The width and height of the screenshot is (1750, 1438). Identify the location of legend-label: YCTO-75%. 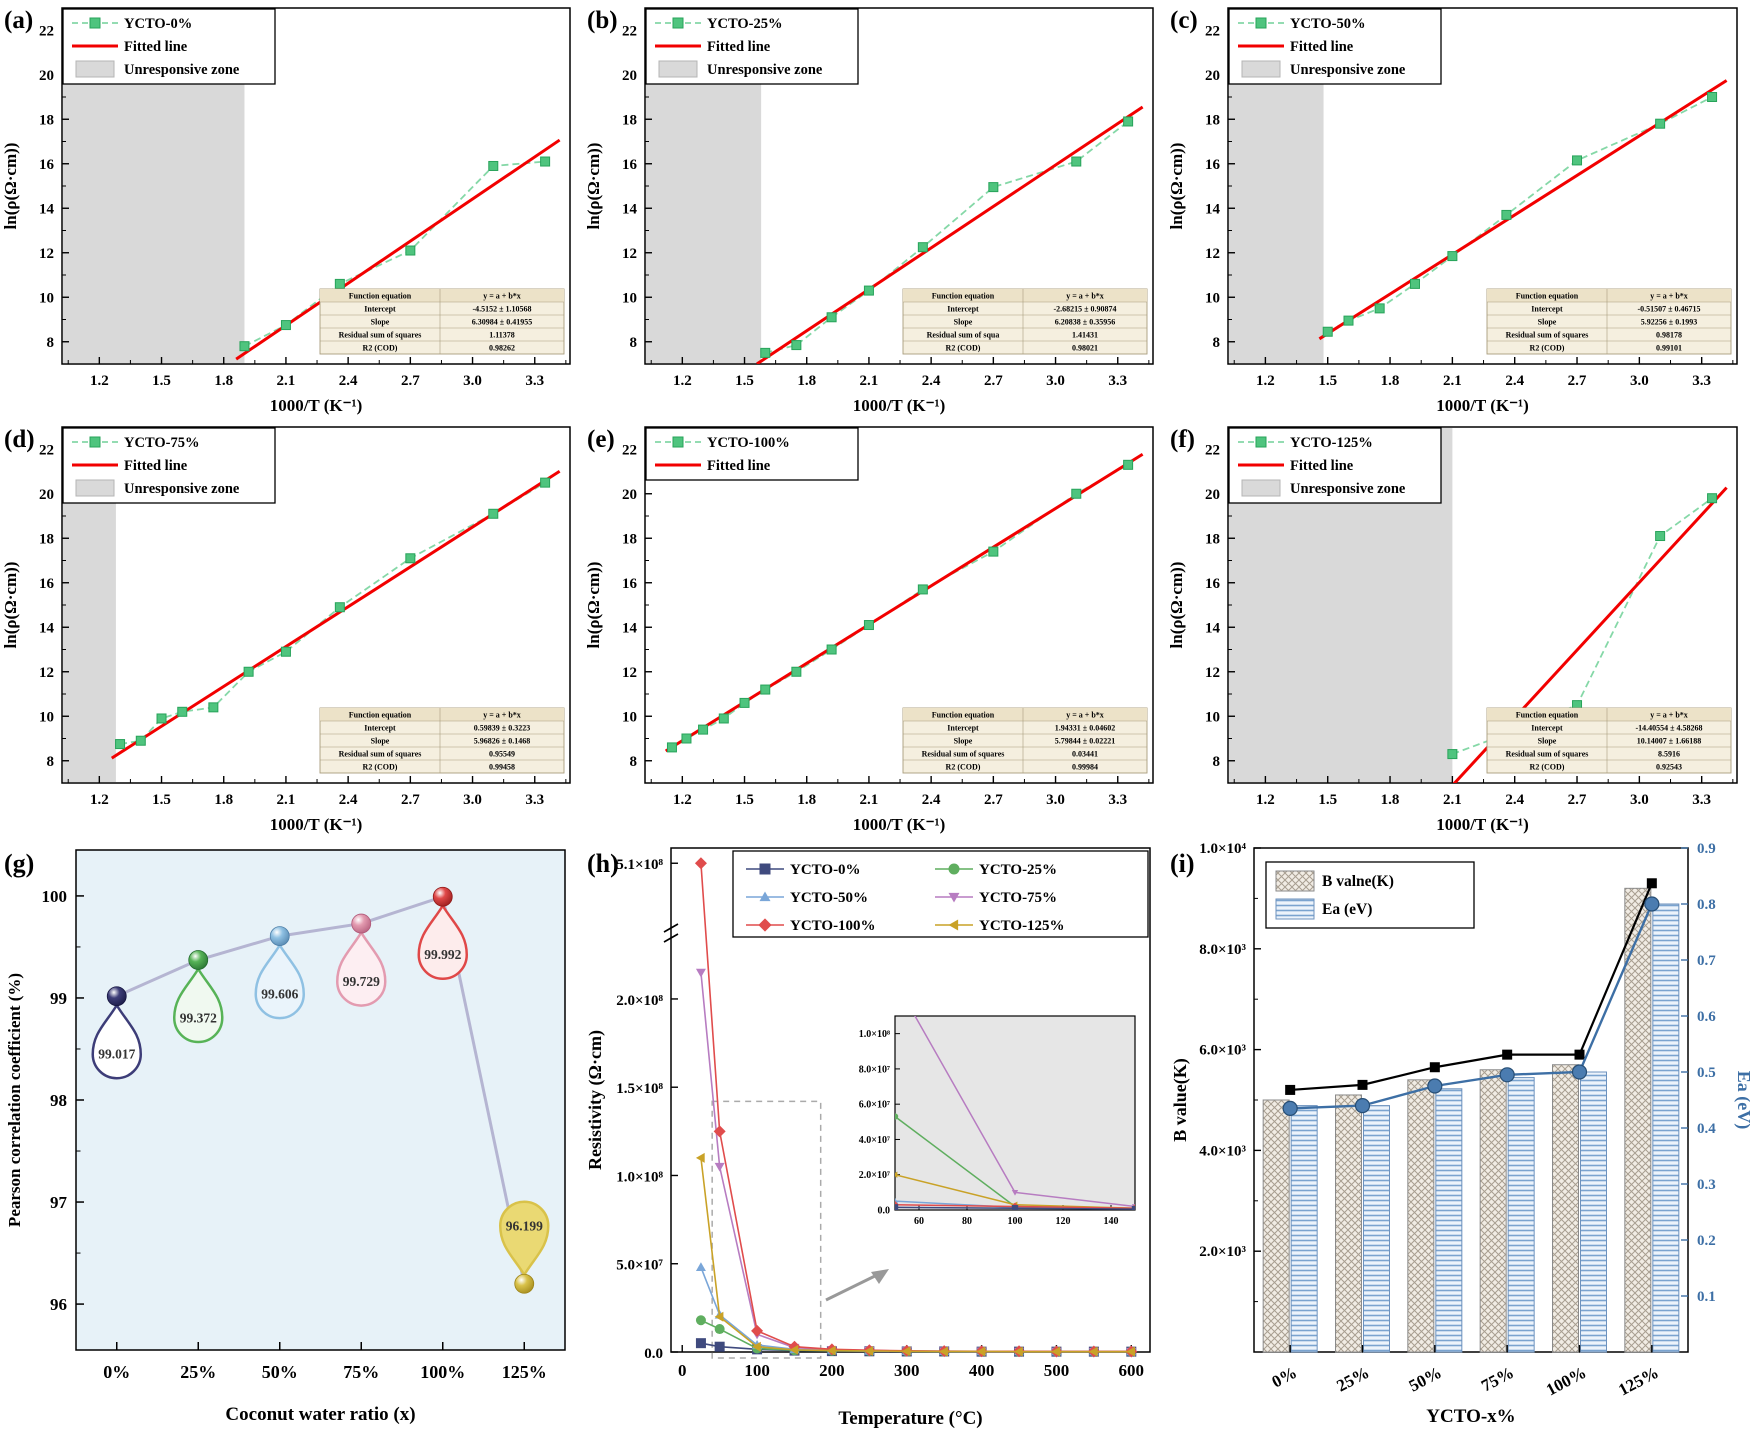
(1018, 898).